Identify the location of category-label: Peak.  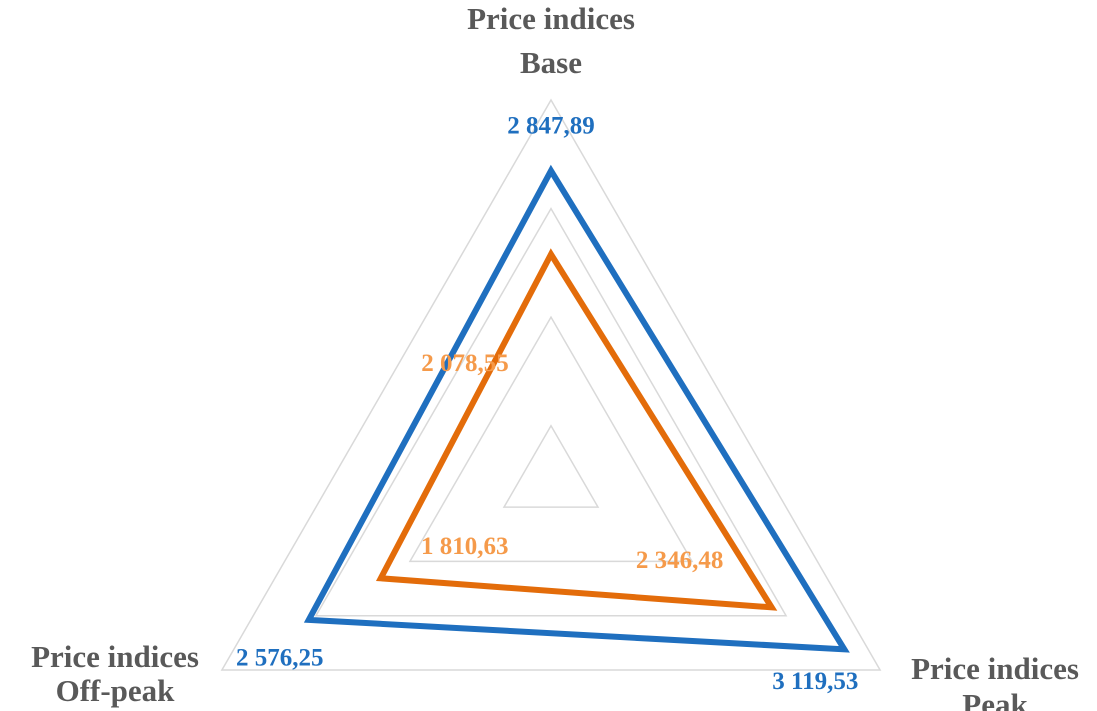
(995, 699).